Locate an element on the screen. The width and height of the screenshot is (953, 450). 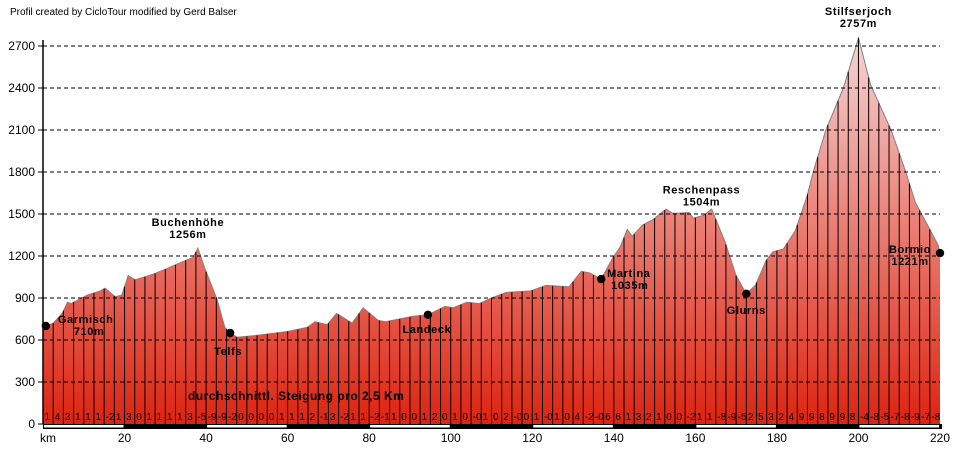
x-tick-label: 180 is located at coordinates (777, 438).